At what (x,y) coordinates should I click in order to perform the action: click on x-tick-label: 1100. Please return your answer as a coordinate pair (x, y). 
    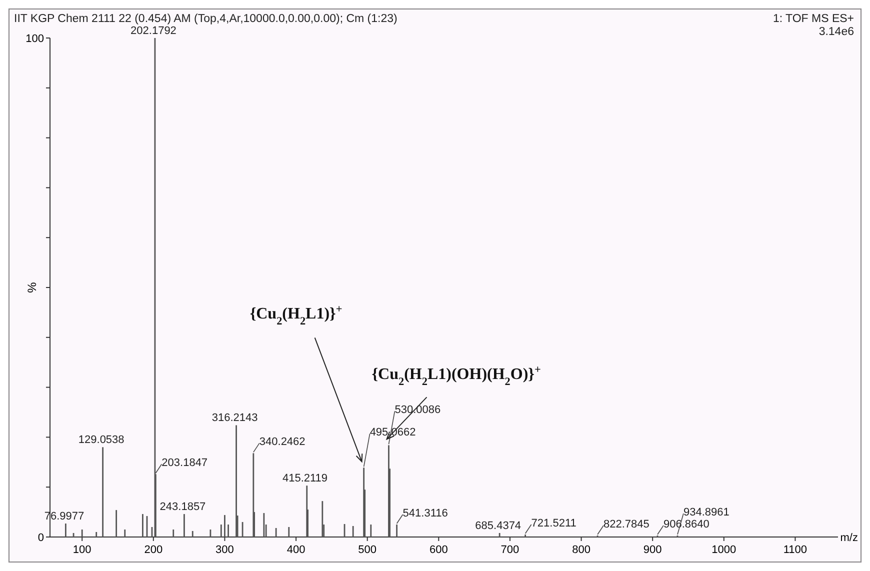
    Looking at the image, I should click on (795, 550).